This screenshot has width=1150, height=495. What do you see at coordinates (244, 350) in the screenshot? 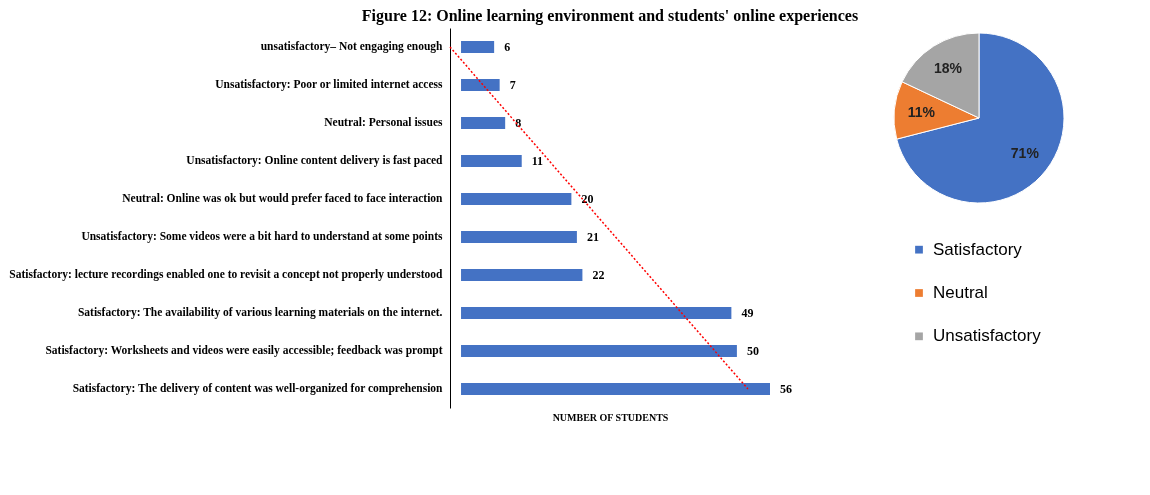
I see `y-tick-label: Satisfactory: Worksheets and videos were easily accessible; feedback was prompt` at bounding box center [244, 350].